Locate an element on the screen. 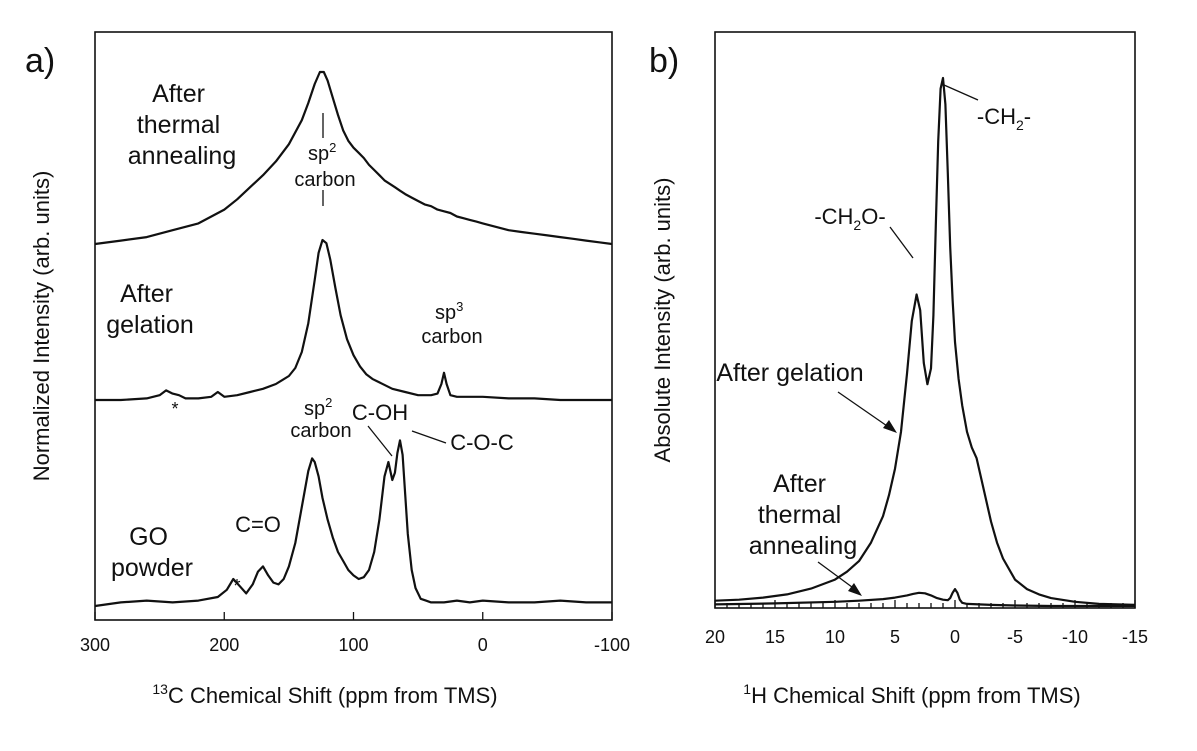  annot-ch2o: -CH2O- is located at coordinates (849, 218).